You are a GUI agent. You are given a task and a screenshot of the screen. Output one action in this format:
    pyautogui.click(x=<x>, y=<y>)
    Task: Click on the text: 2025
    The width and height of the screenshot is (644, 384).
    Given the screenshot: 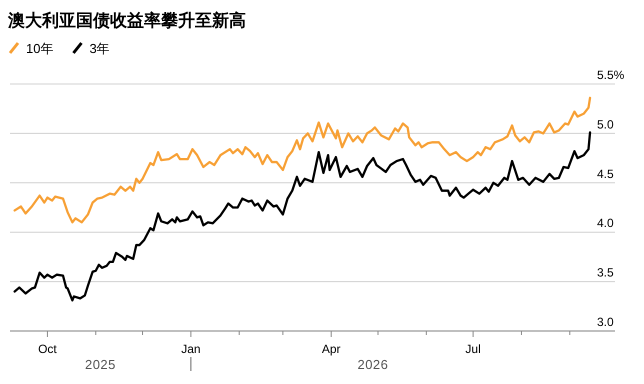 What is the action you would take?
    pyautogui.click(x=100, y=364)
    